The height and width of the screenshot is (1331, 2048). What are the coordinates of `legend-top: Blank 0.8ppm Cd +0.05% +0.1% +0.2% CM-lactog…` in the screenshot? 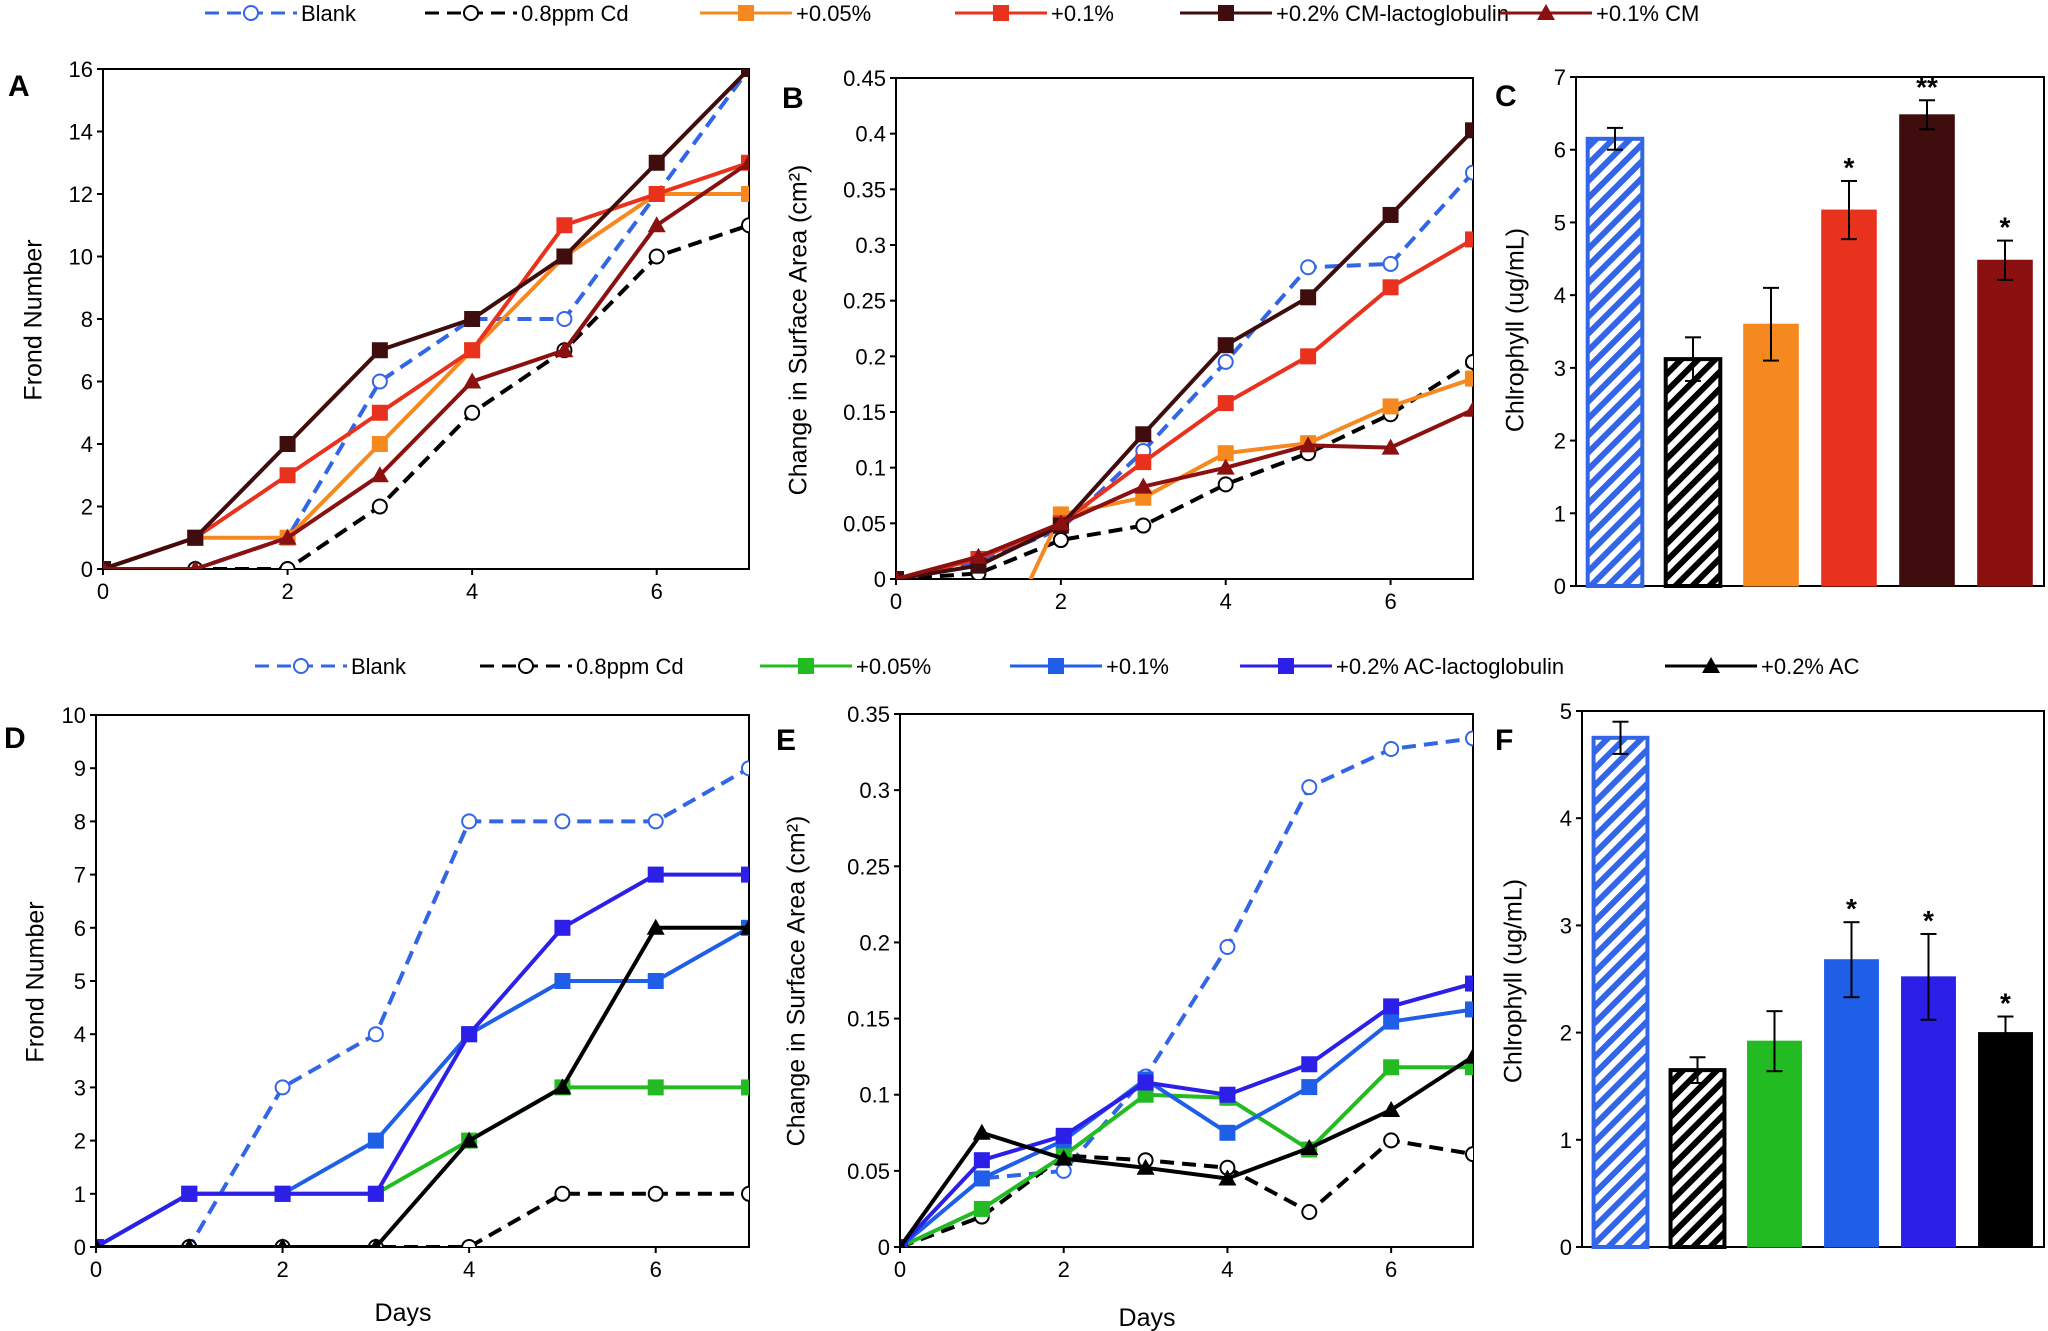 It's located at (952, 13).